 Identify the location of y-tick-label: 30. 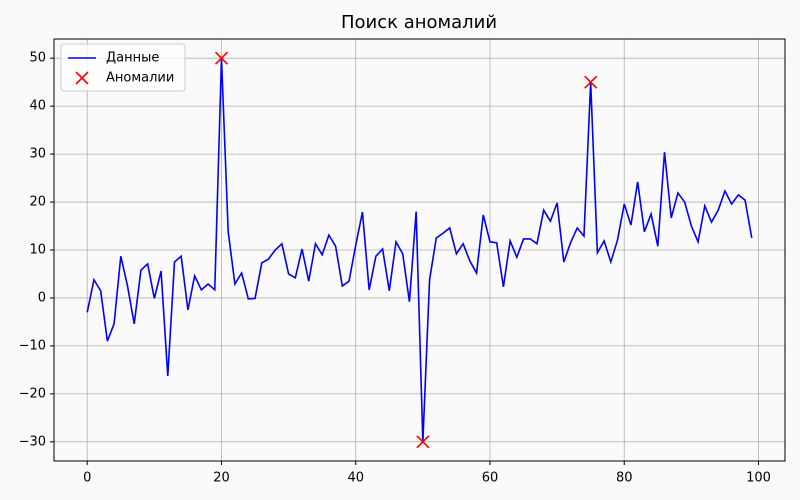
(37, 154).